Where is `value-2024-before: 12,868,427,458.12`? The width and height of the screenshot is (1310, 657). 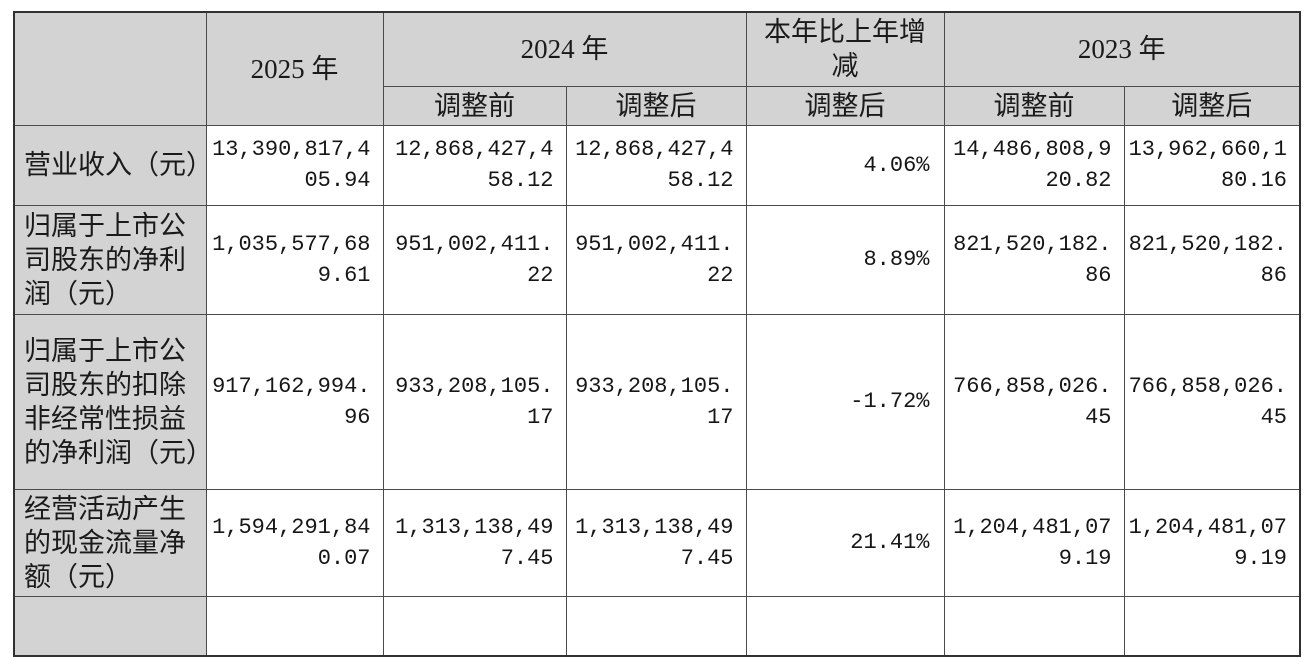 value-2024-before: 12,868,427,458.12 is located at coordinates (474, 165).